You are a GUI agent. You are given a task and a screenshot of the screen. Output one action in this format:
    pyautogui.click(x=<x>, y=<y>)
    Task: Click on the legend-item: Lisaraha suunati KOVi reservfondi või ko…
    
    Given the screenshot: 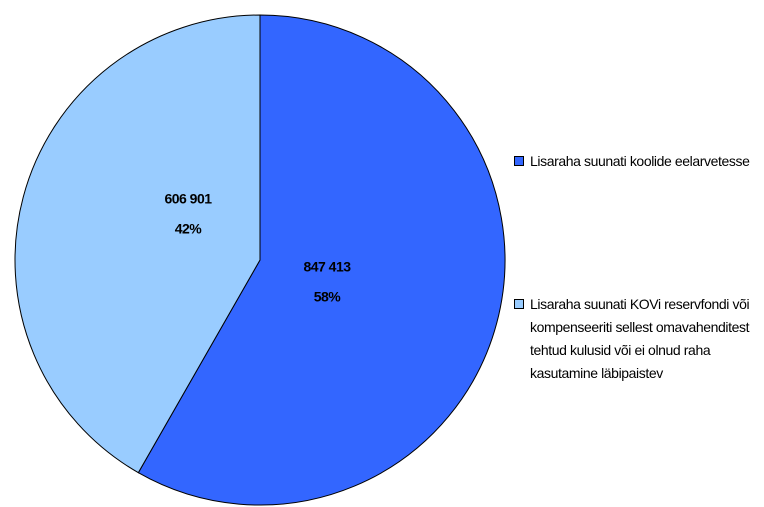 What is the action you would take?
    pyautogui.click(x=634, y=339)
    